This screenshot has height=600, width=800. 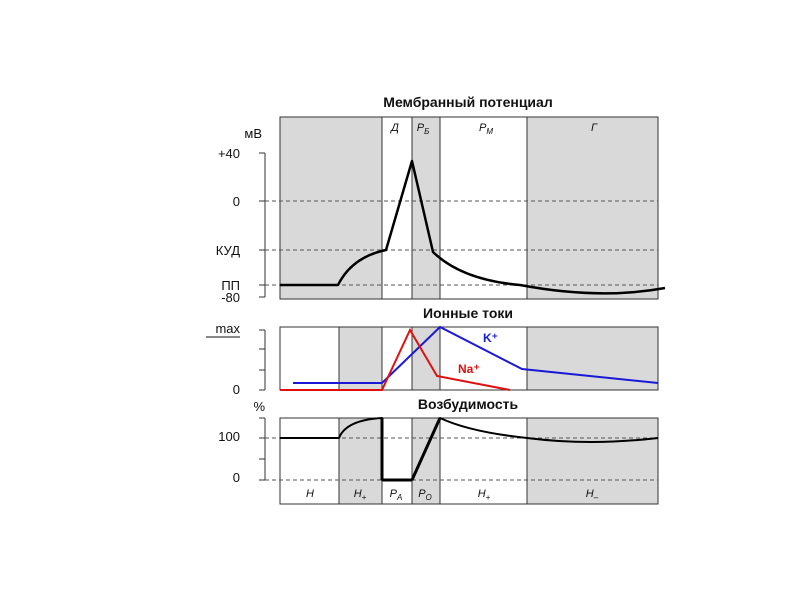 I want to click on action-potential-curve, so click(x=473, y=227).